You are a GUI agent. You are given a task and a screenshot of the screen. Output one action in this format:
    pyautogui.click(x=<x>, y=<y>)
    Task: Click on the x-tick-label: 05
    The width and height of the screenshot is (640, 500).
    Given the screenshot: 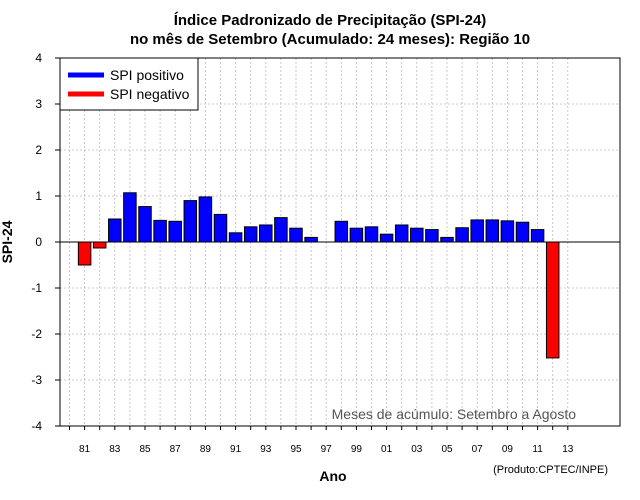 What is the action you would take?
    pyautogui.click(x=447, y=449)
    